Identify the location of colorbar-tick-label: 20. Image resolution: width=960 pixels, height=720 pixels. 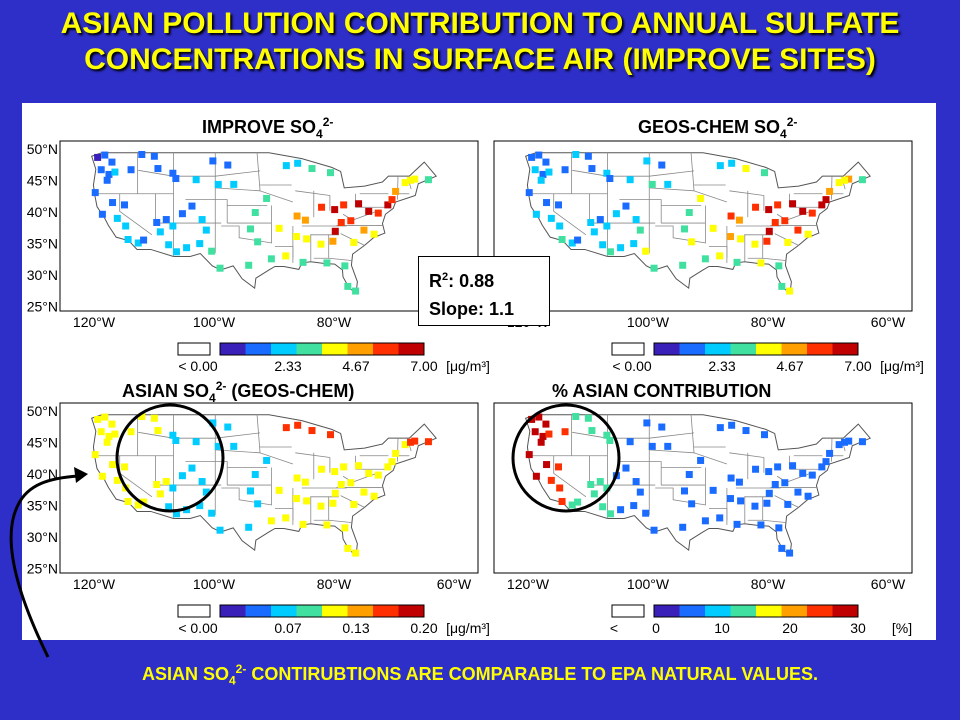
(790, 628).